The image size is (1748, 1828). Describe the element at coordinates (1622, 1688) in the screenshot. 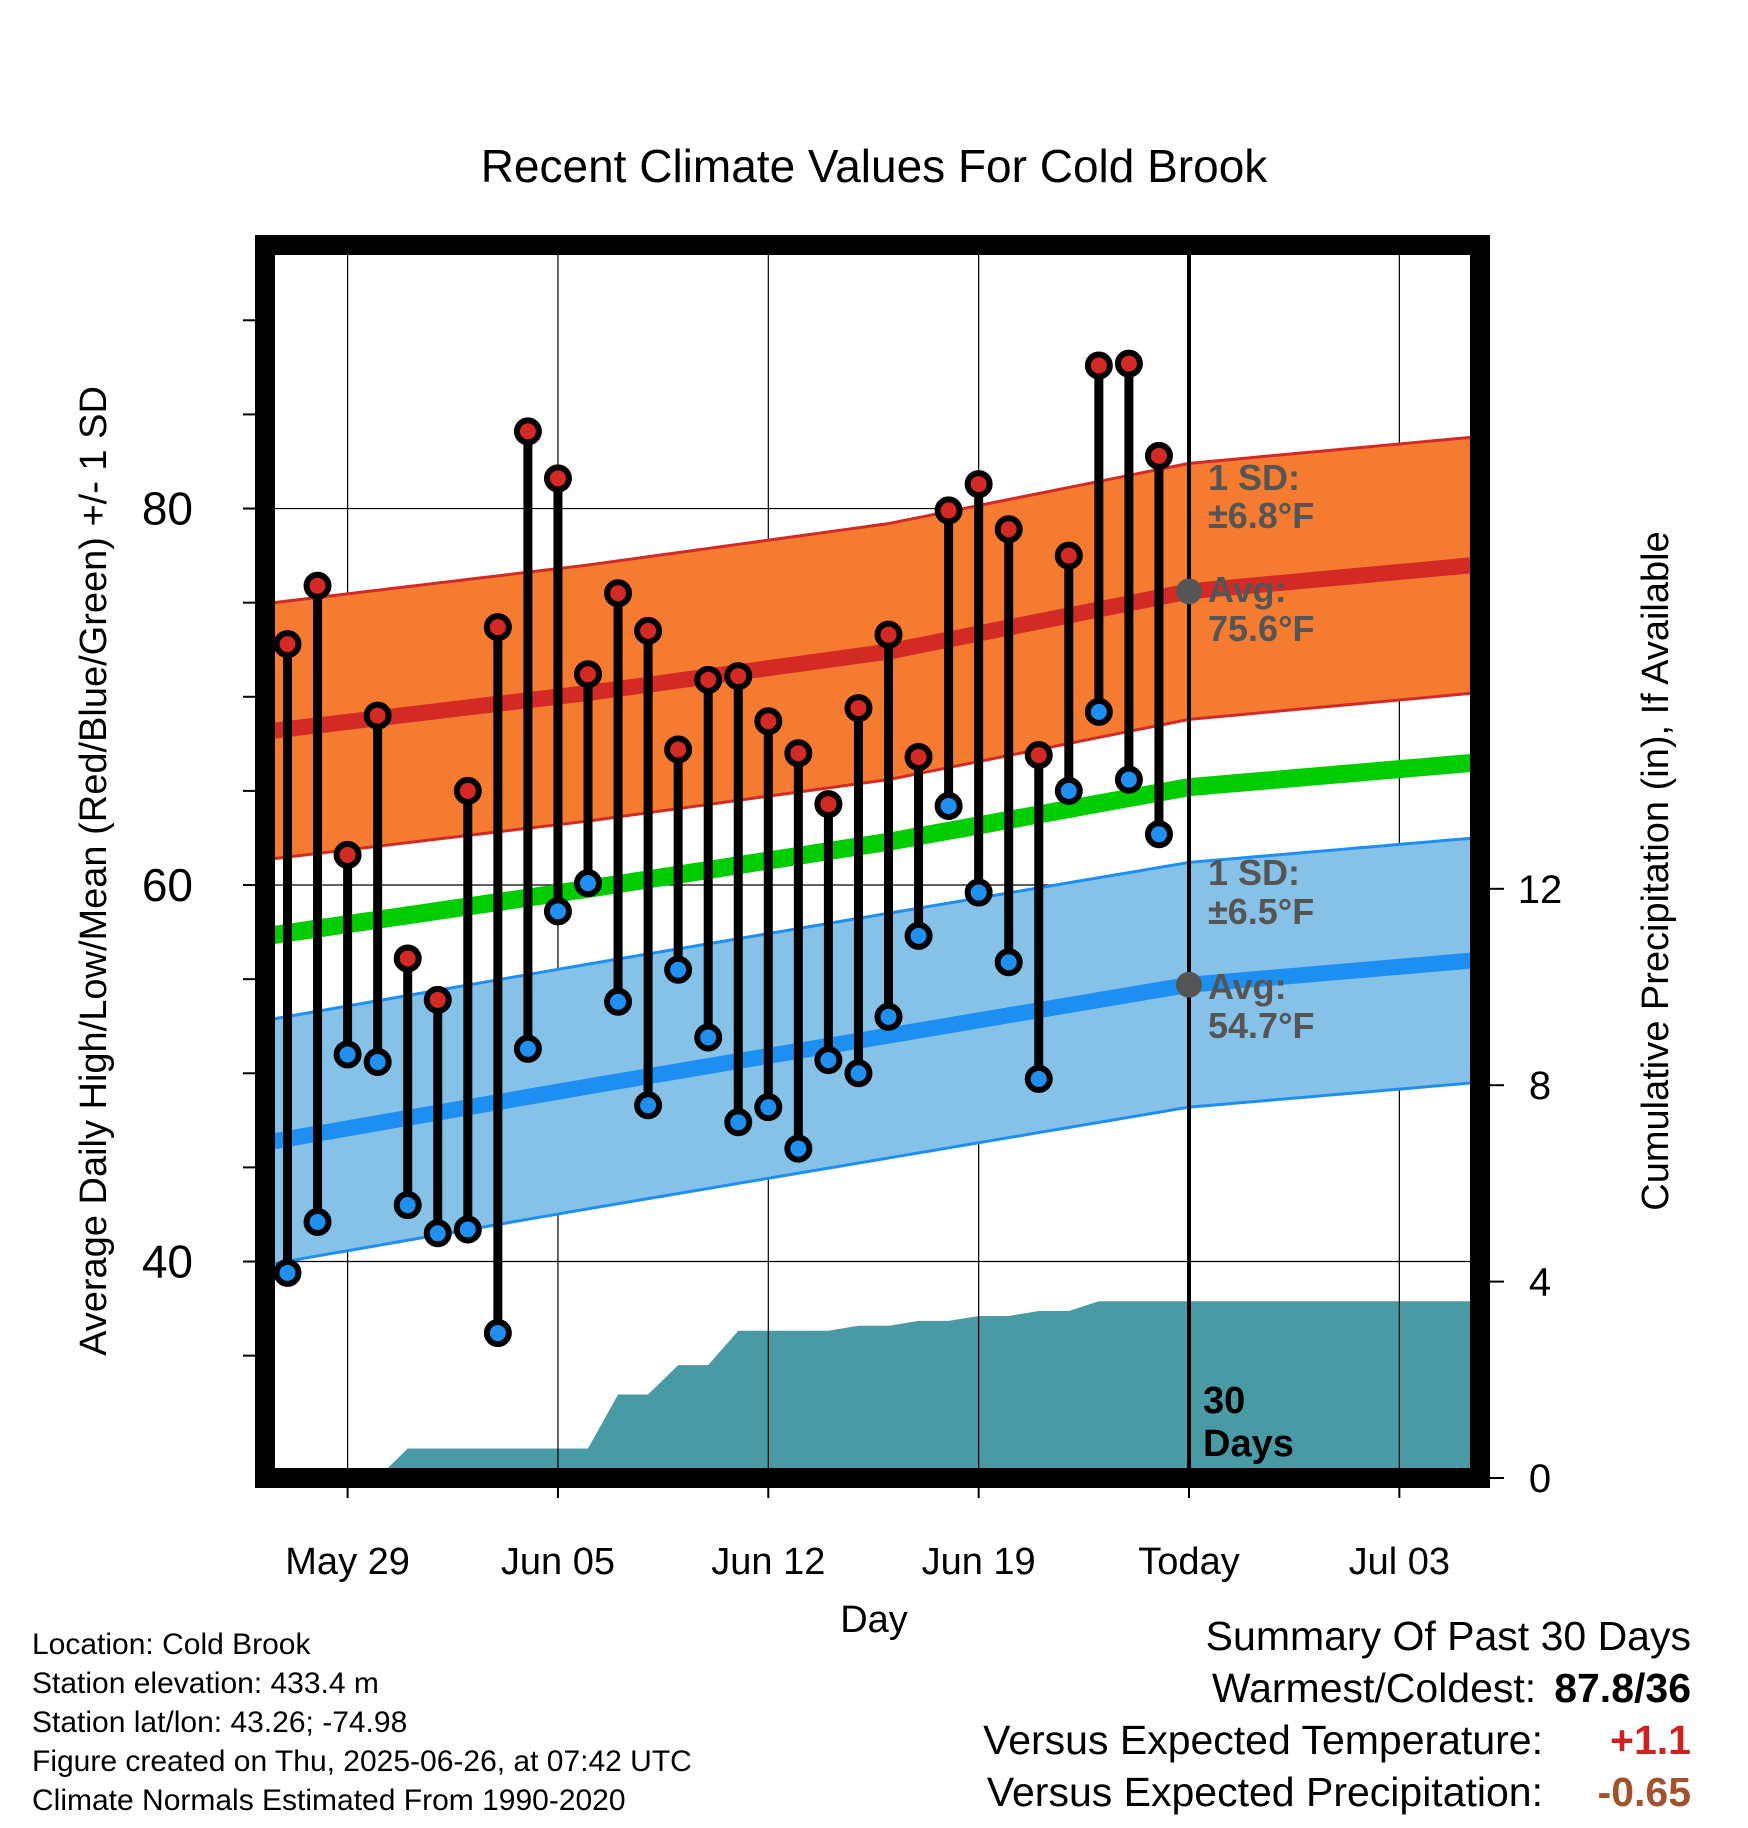

I see `warm-cold-value: 87.8/36` at that location.